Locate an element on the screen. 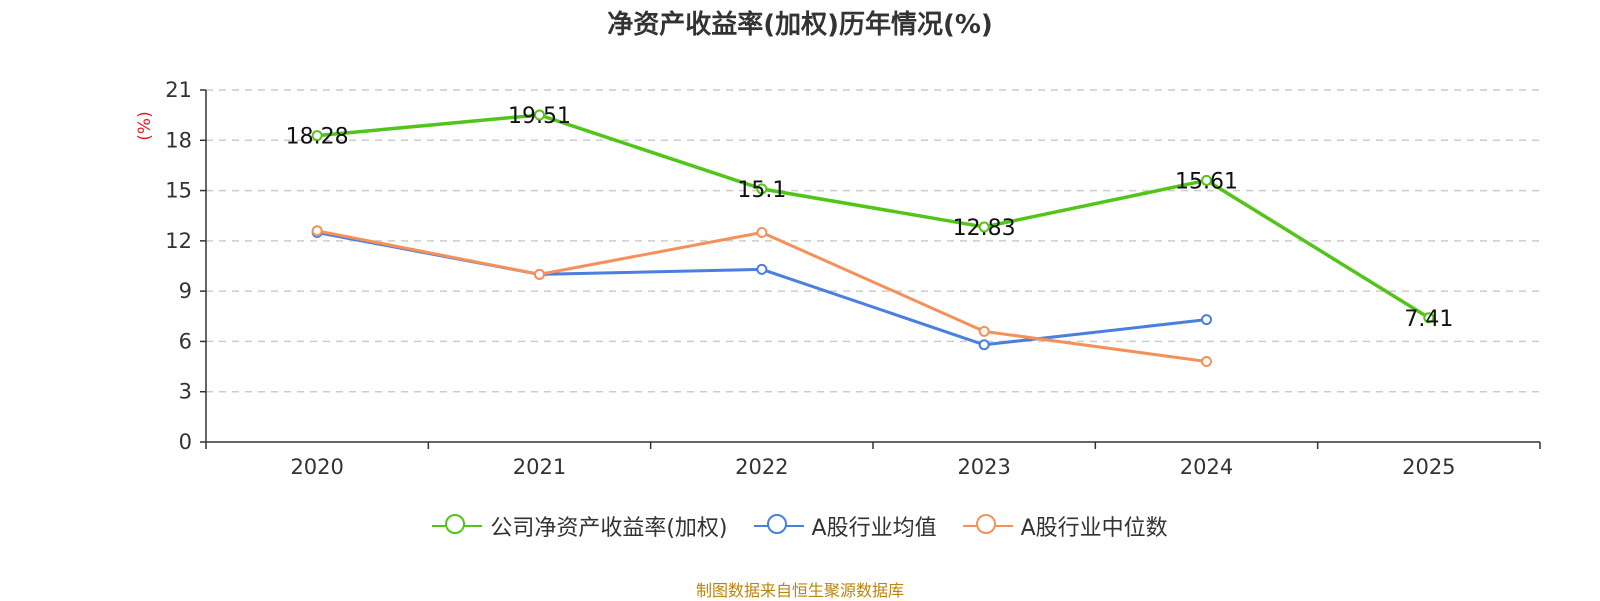 The height and width of the screenshot is (601, 1600). data-label: 18.28 is located at coordinates (317, 137).